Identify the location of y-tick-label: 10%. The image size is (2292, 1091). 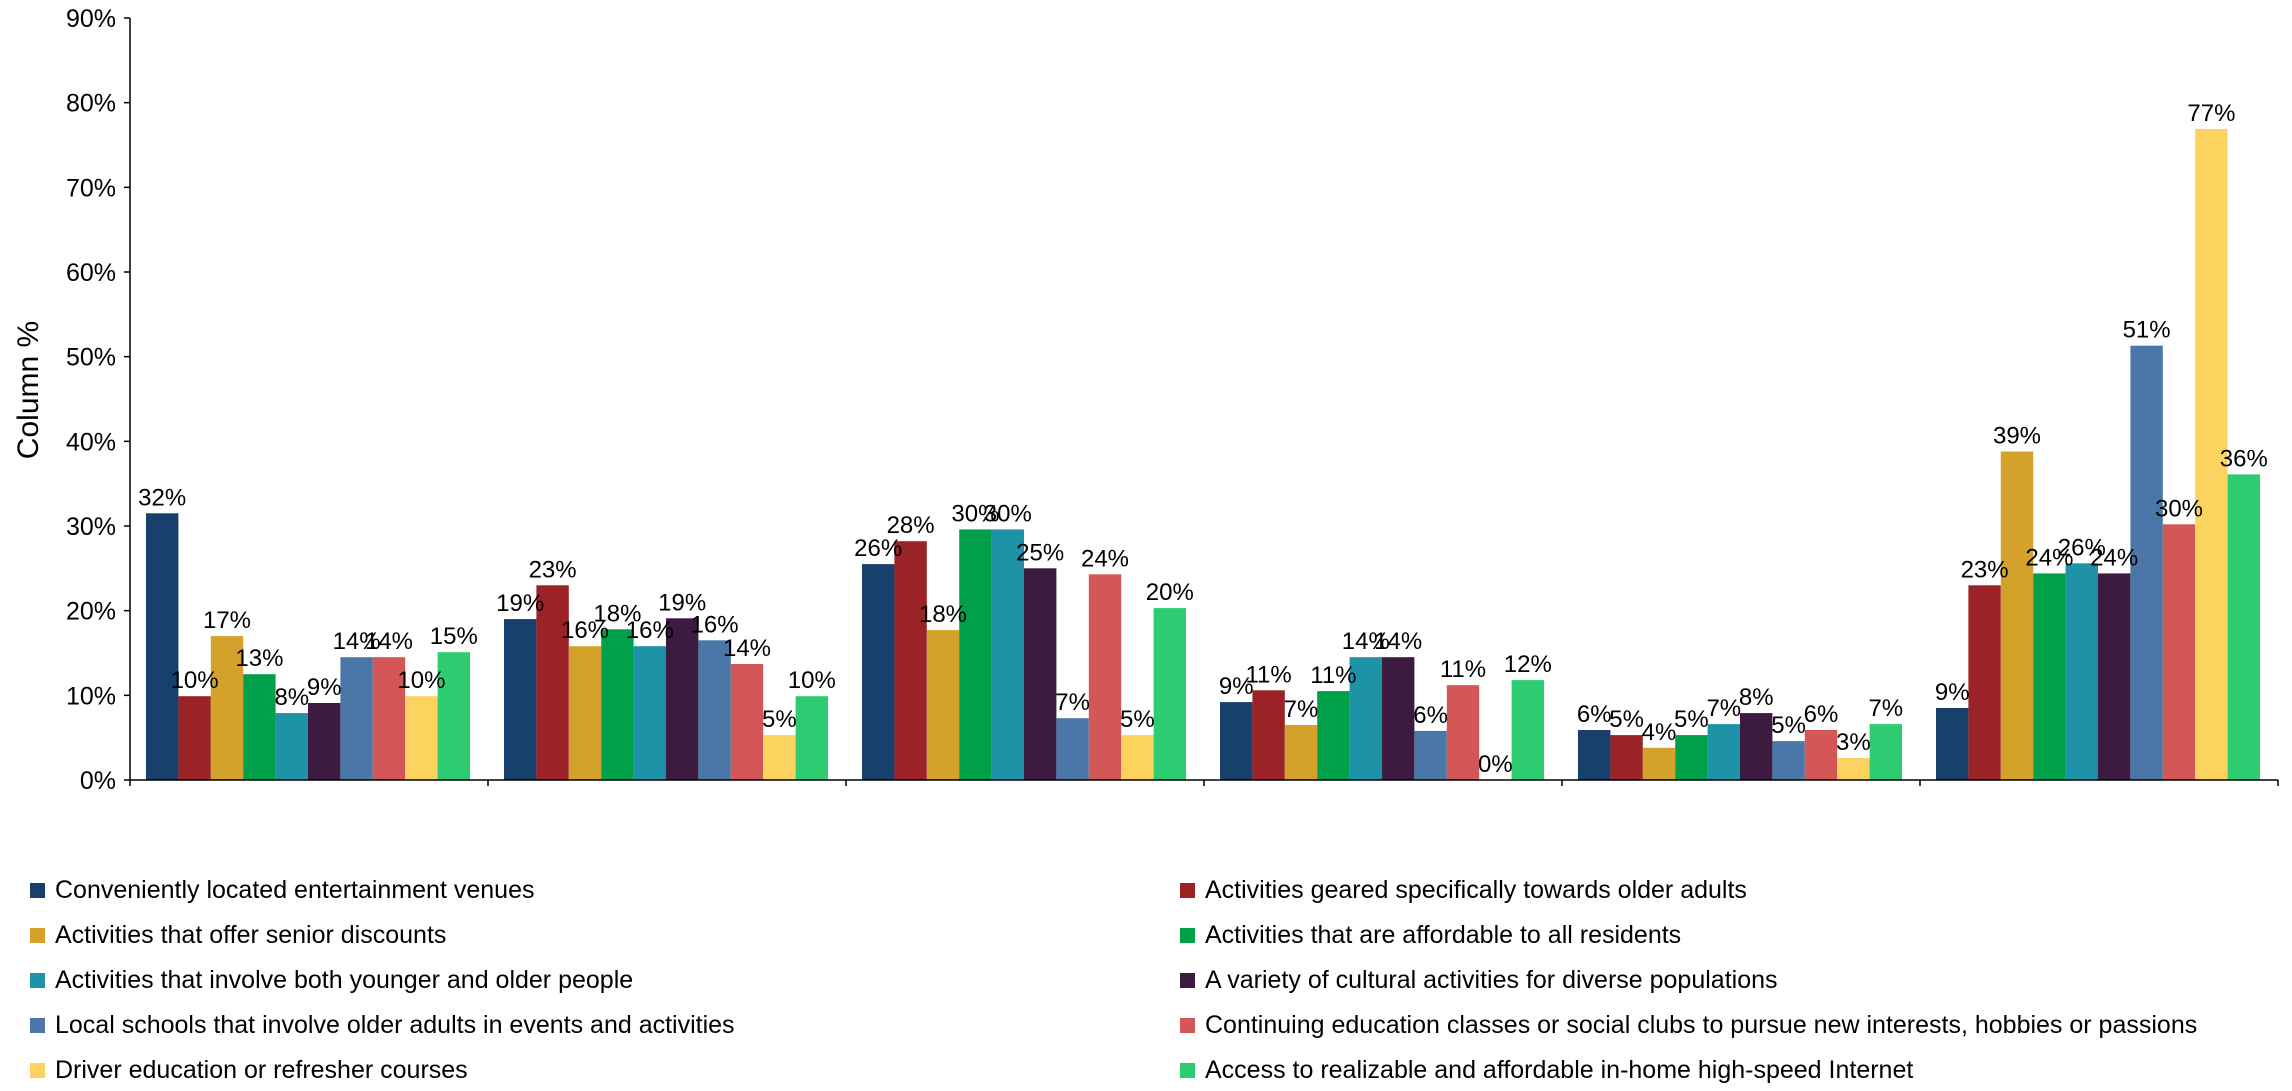
(91, 696).